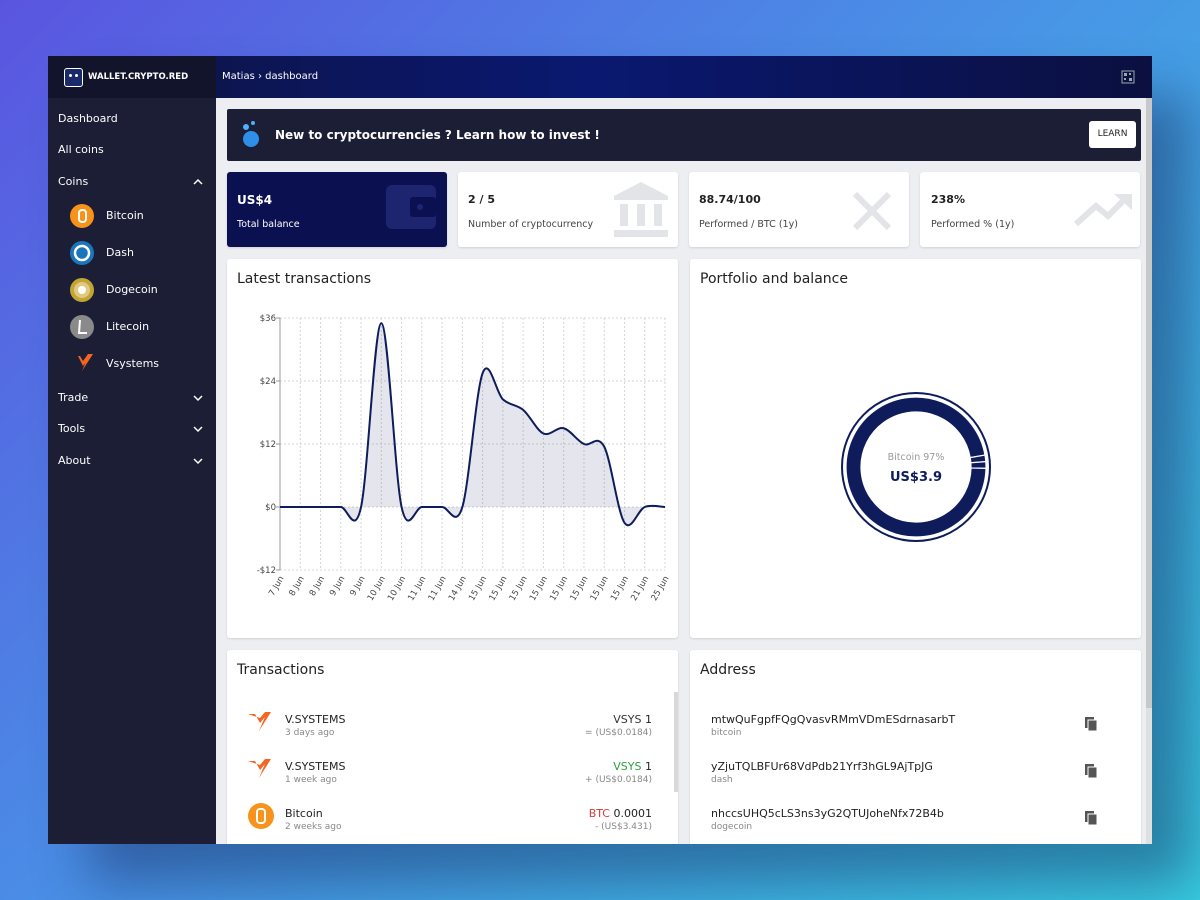 Image resolution: width=1200 pixels, height=900 pixels. I want to click on center-value: US$3.9, so click(916, 477).